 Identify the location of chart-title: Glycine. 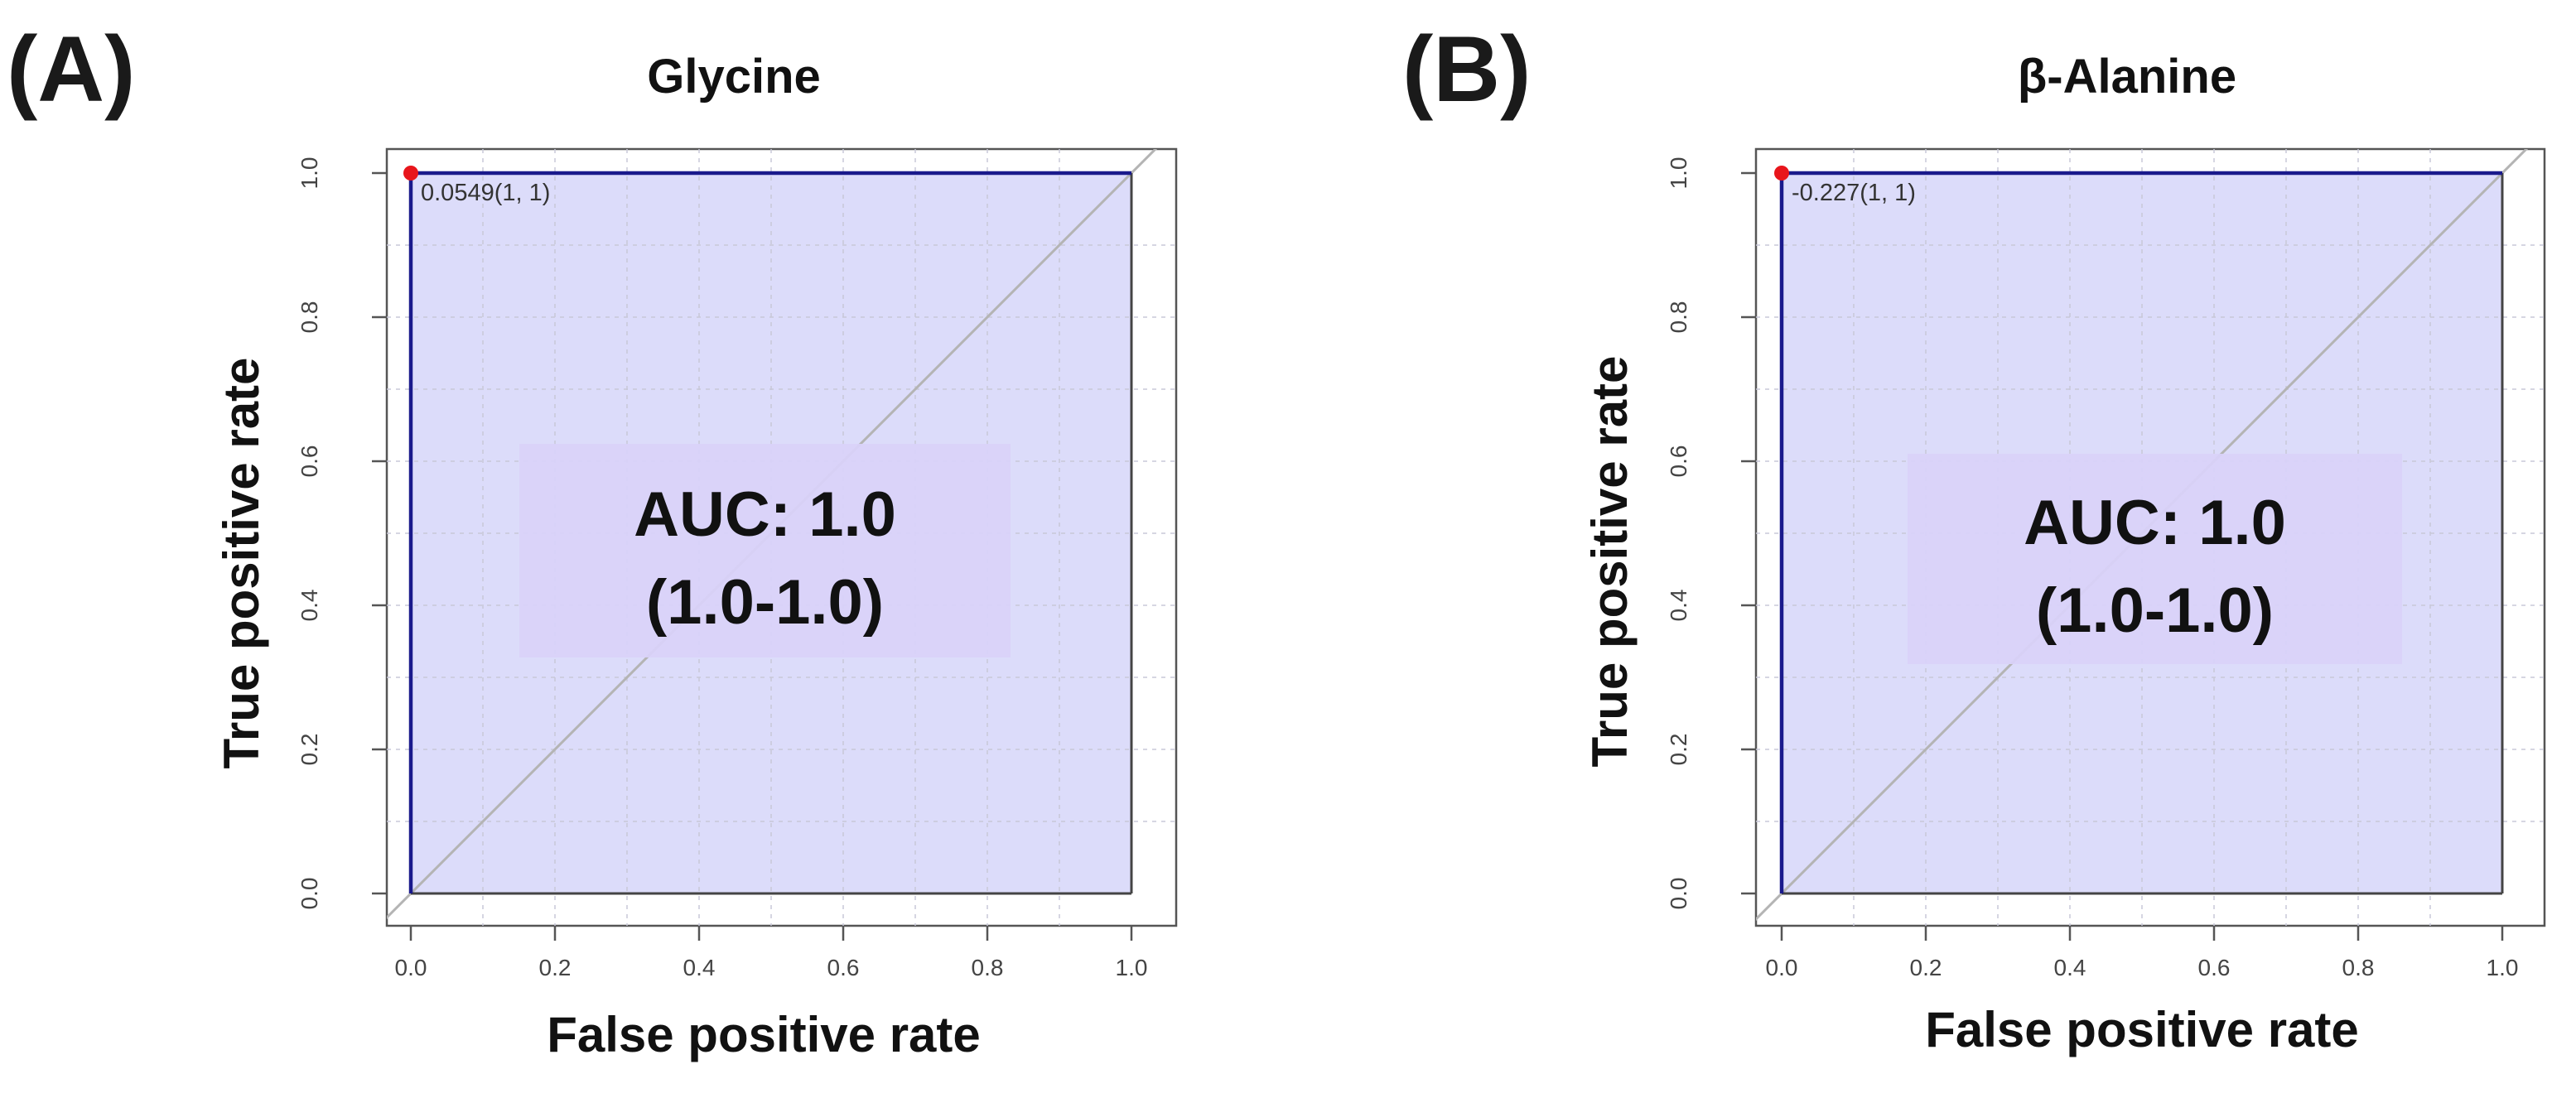
(734, 77).